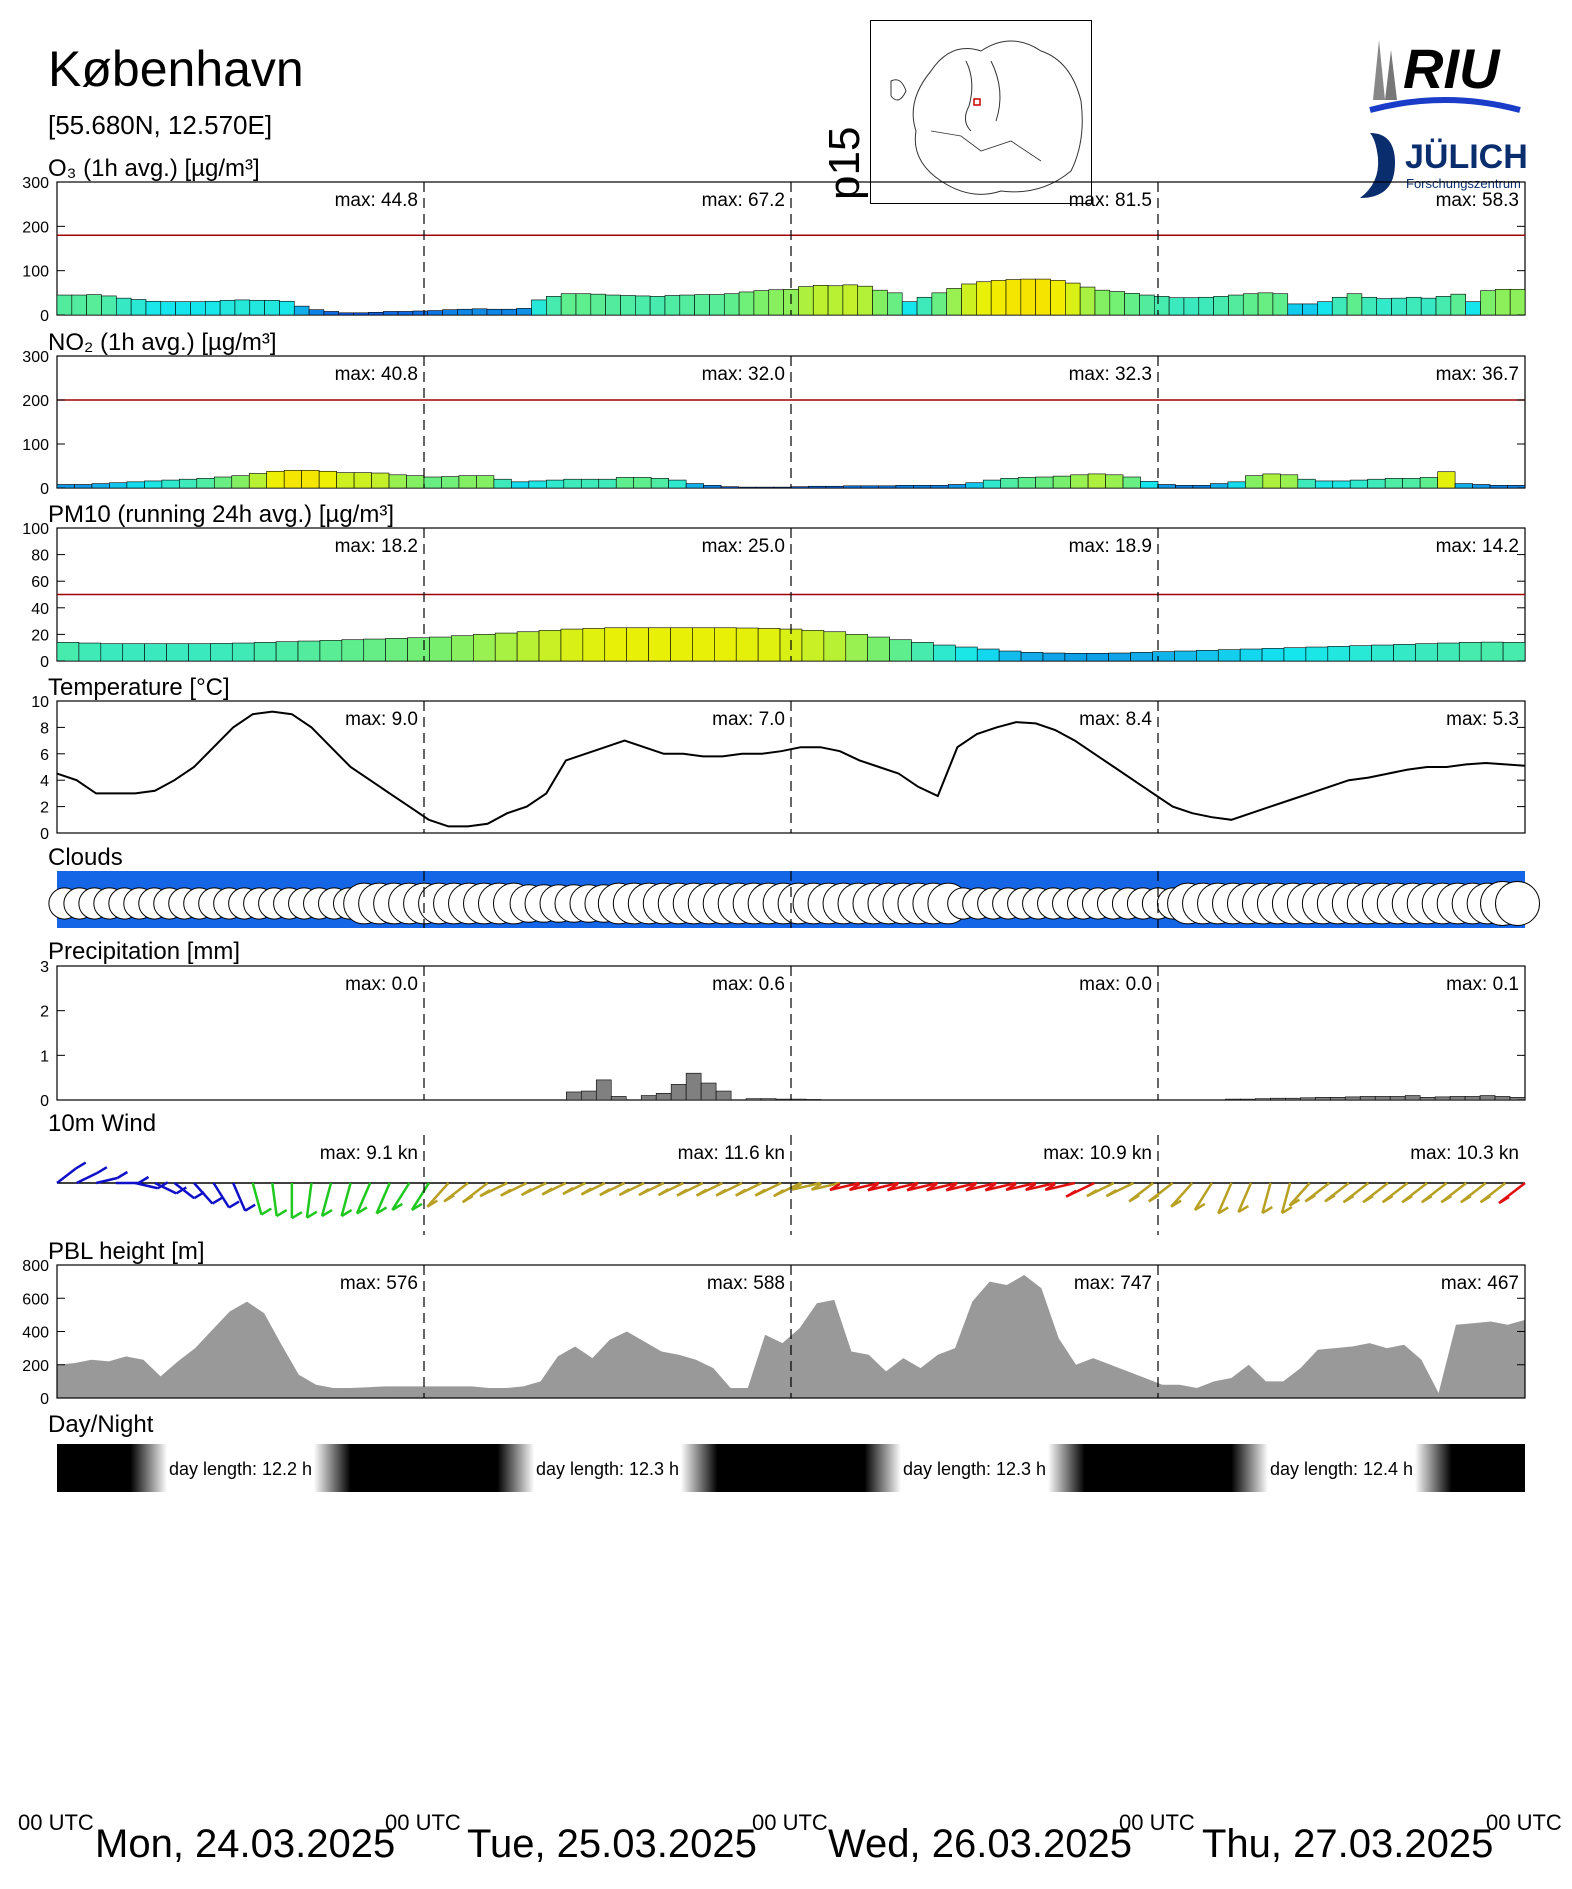  Describe the element at coordinates (1115, 719) in the screenshot. I see `temperature-daily-max-label: max: 8.4` at that location.